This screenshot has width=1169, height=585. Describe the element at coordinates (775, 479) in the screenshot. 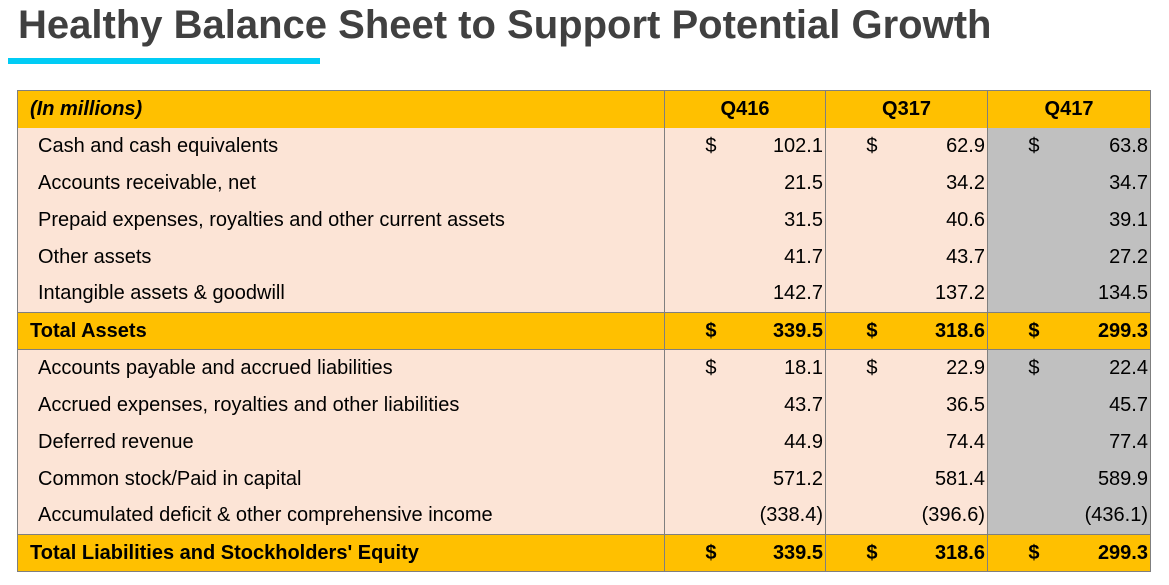

I see `value-cell: 571.2` at that location.